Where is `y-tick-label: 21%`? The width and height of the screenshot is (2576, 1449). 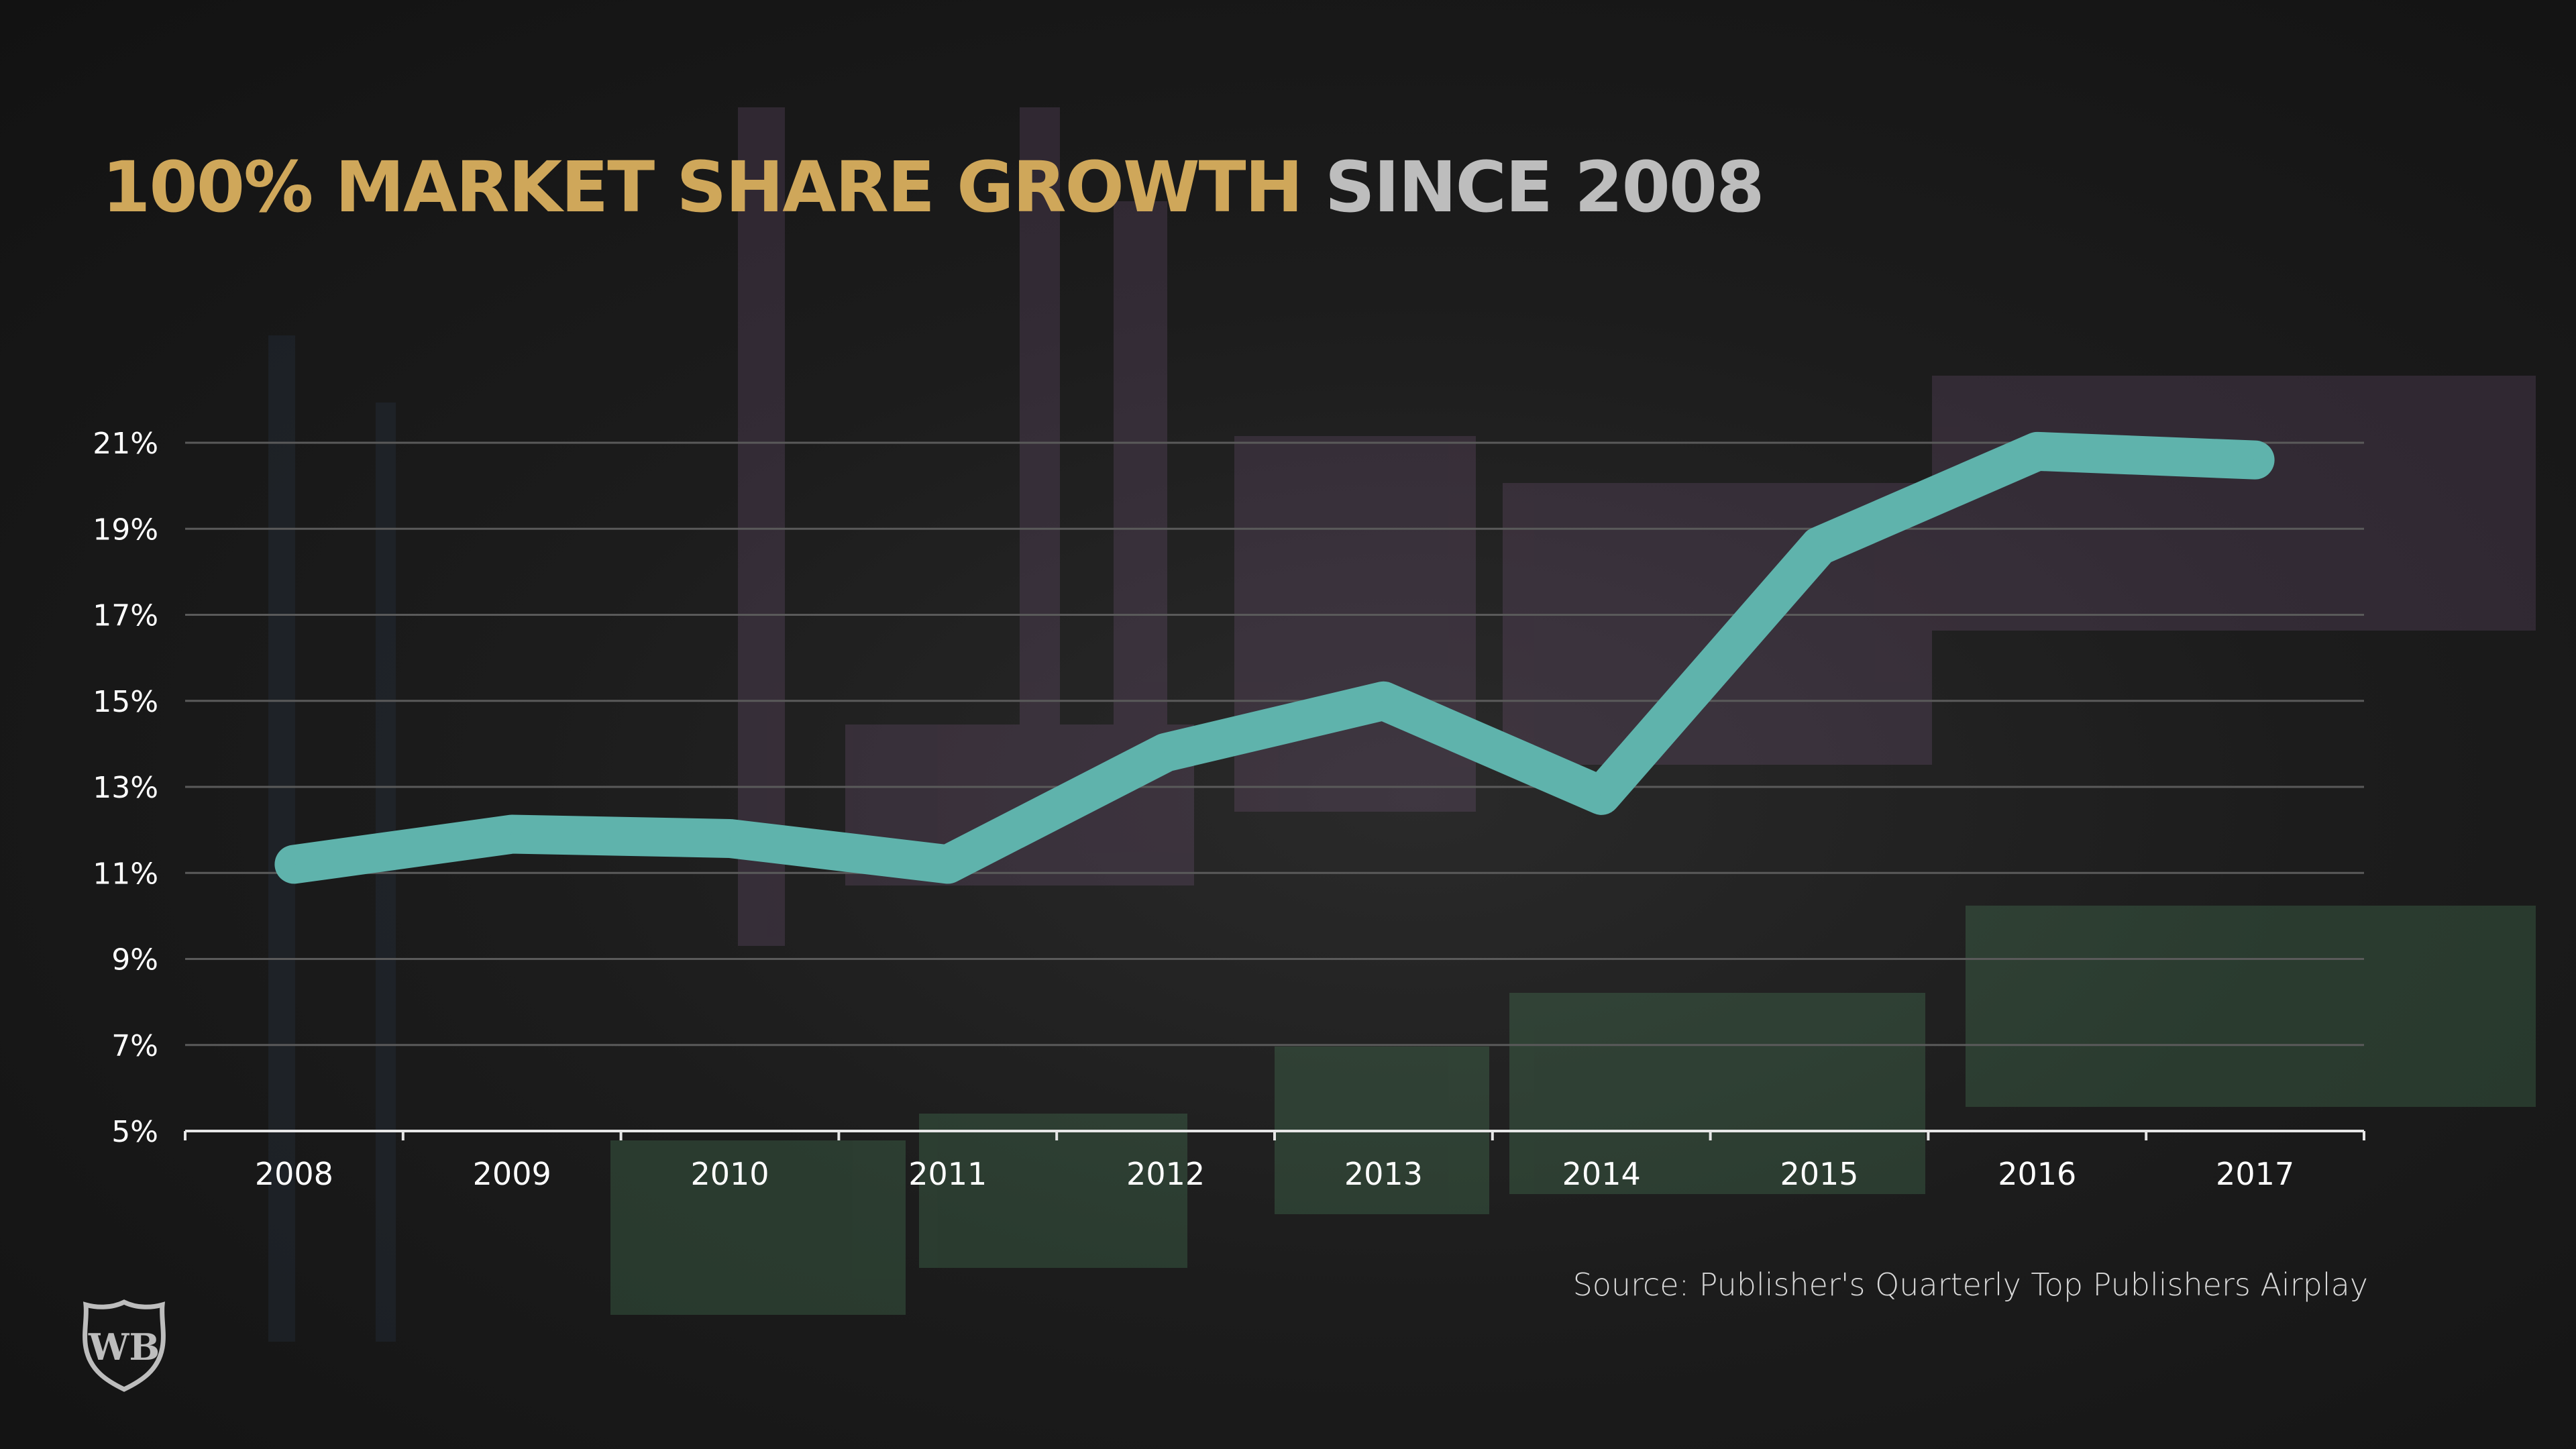
y-tick-label: 21% is located at coordinates (125, 444).